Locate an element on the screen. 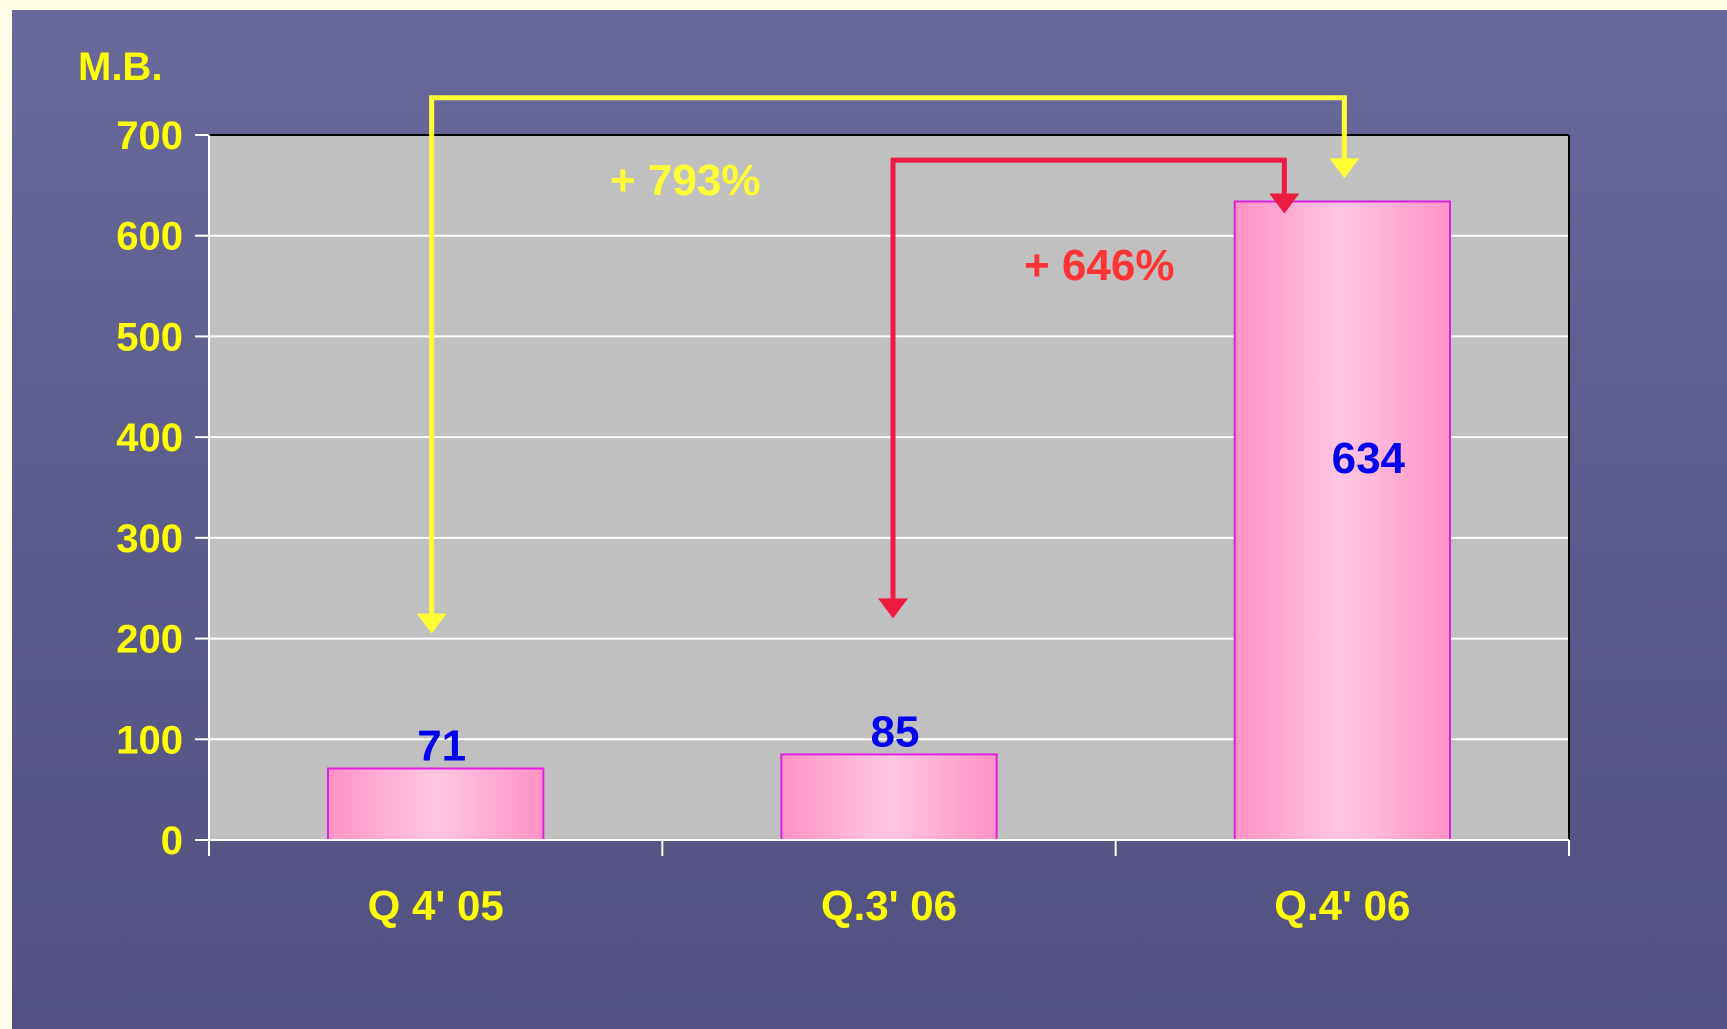 Image resolution: width=1727 pixels, height=1029 pixels. y-axis-unit-label: M.B. is located at coordinates (120, 67).